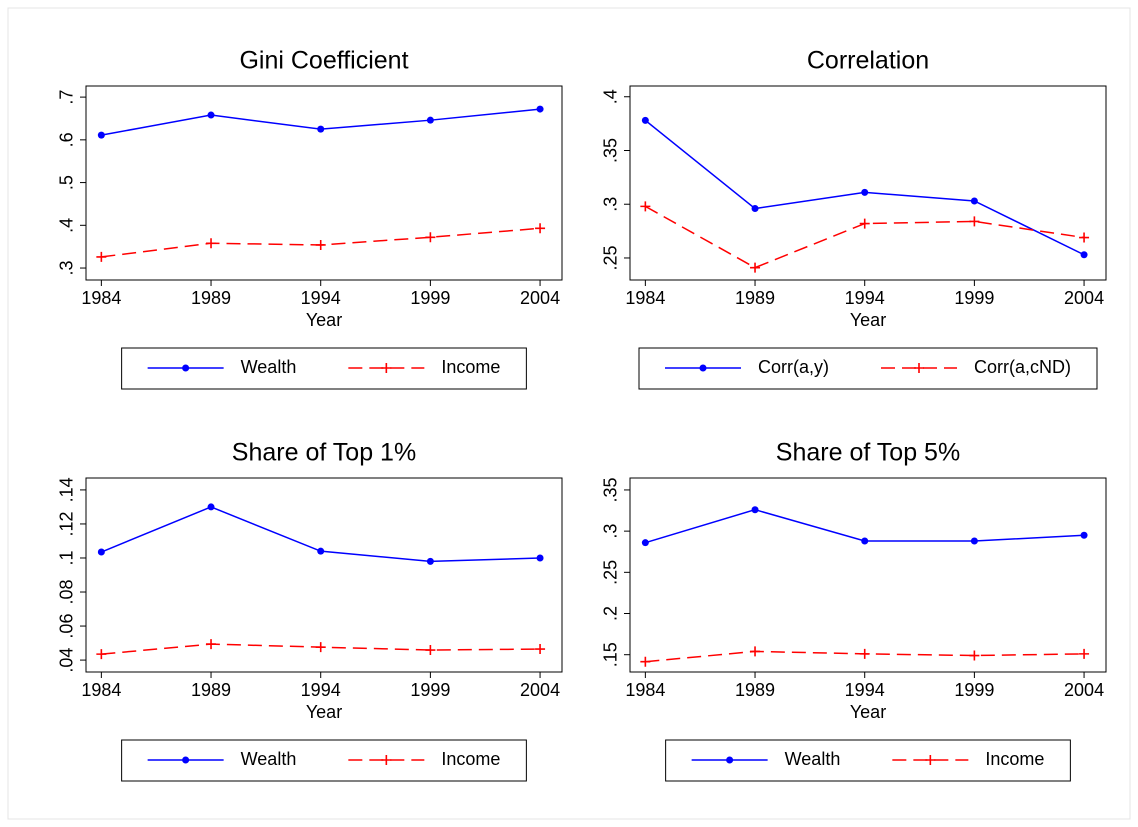  I want to click on y-tick-label: .1, so click(67, 557).